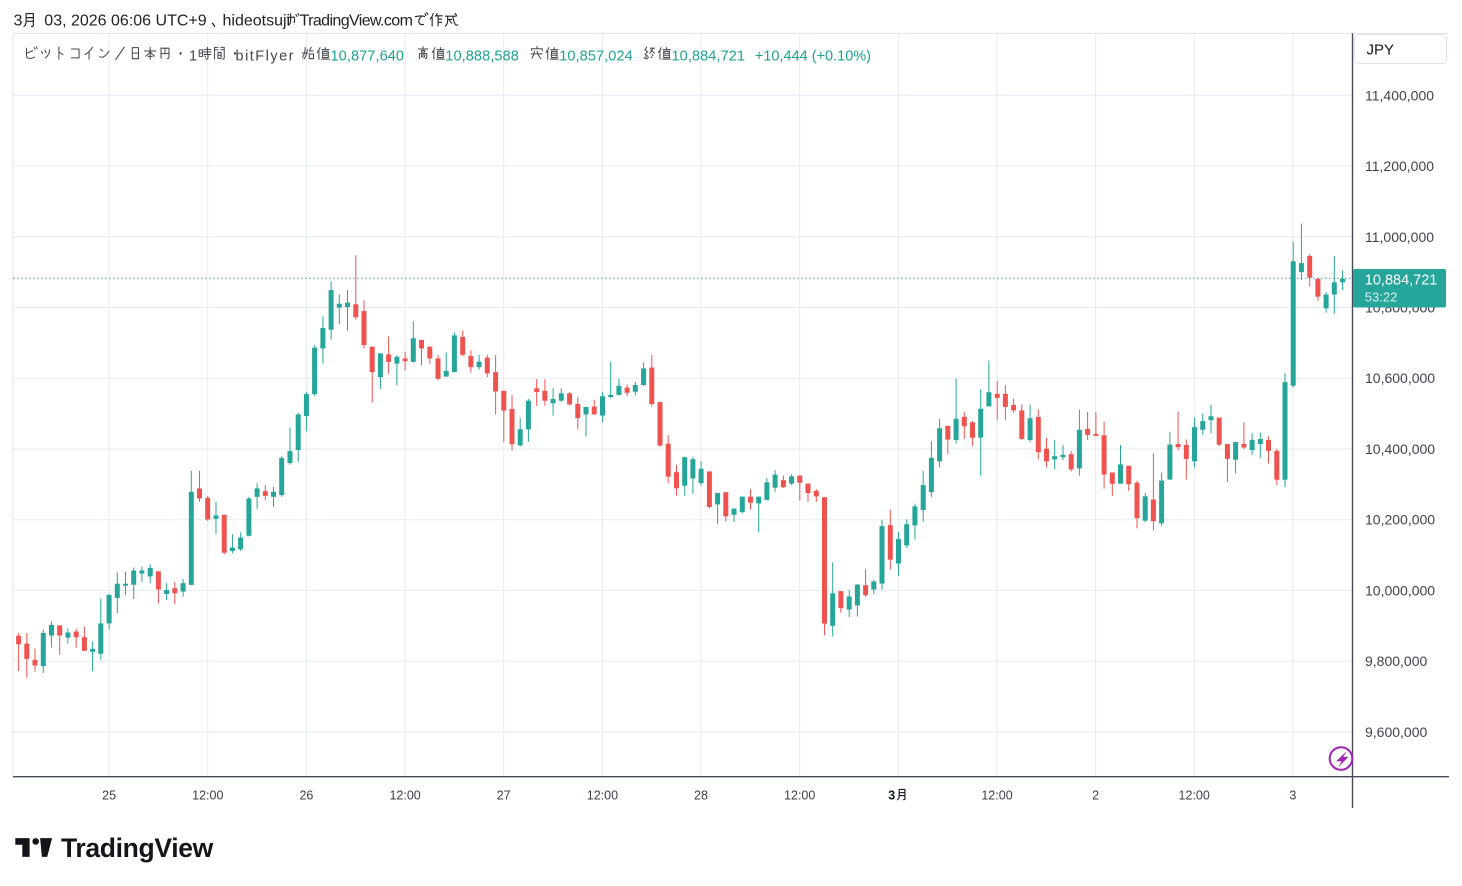 This screenshot has width=1462, height=886. I want to click on svg-text: JPY, so click(1381, 50).